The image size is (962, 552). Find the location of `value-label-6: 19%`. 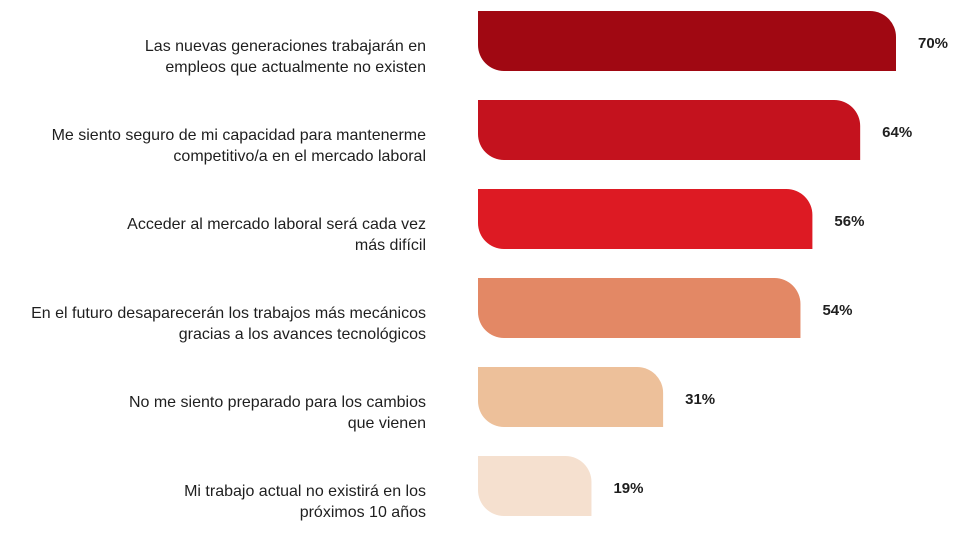

value-label-6: 19% is located at coordinates (628, 488).